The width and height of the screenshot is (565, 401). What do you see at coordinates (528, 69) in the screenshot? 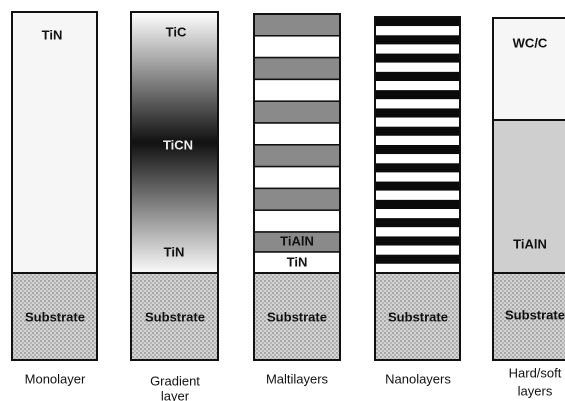
I see `wcc-layer` at bounding box center [528, 69].